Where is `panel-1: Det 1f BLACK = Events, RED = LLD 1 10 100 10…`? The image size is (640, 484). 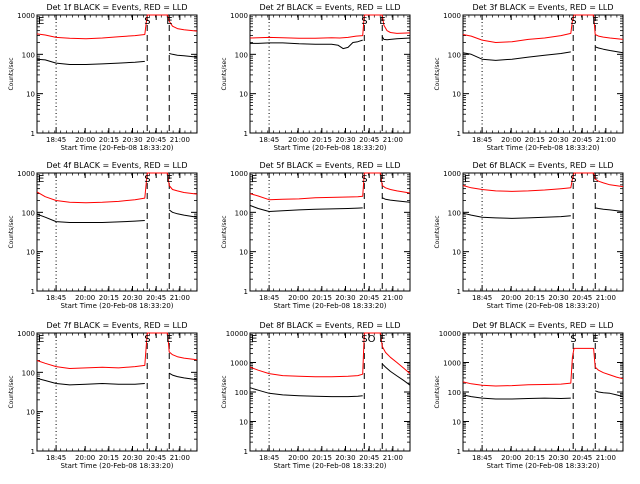
panel-1: Det 1f BLACK = Events, RED = LLD 1 10 100 10… is located at coordinates (103, 77).